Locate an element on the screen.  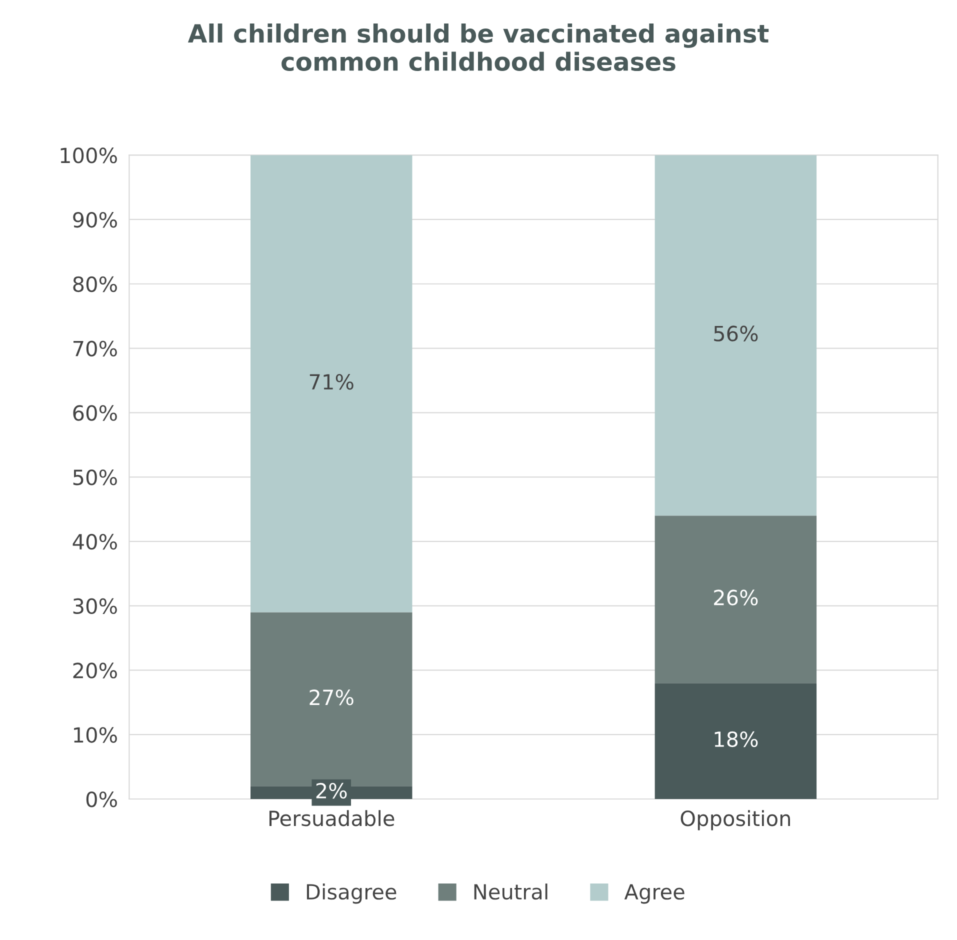
data-label: 18% is located at coordinates (736, 739).